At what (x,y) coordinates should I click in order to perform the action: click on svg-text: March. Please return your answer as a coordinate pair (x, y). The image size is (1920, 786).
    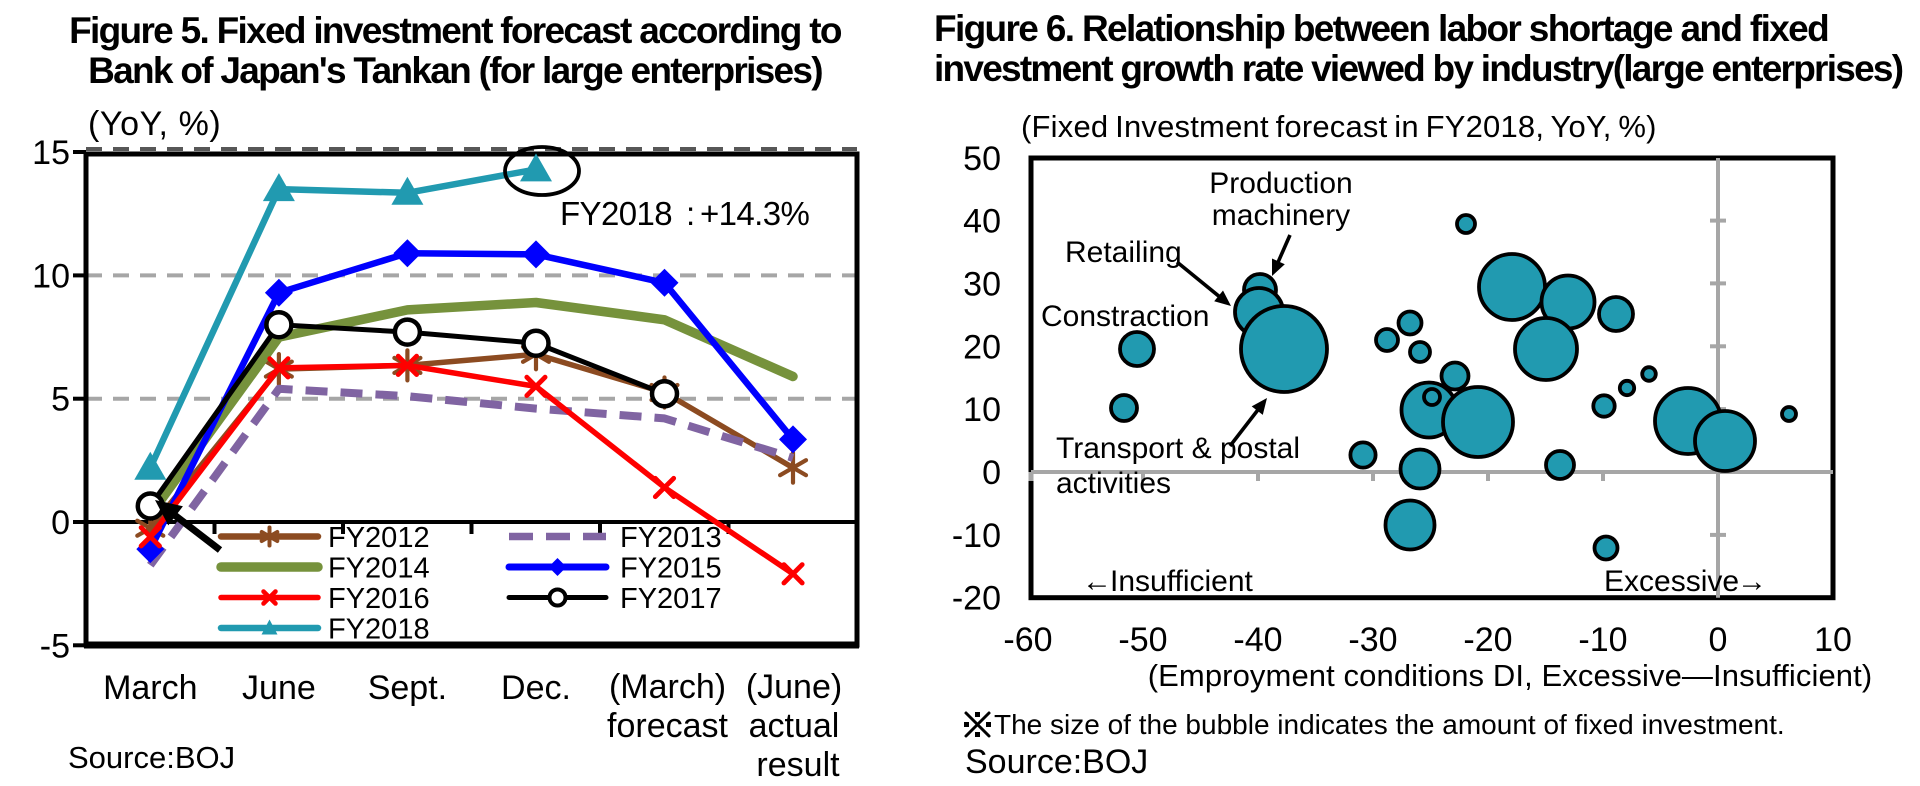
    Looking at the image, I should click on (150, 688).